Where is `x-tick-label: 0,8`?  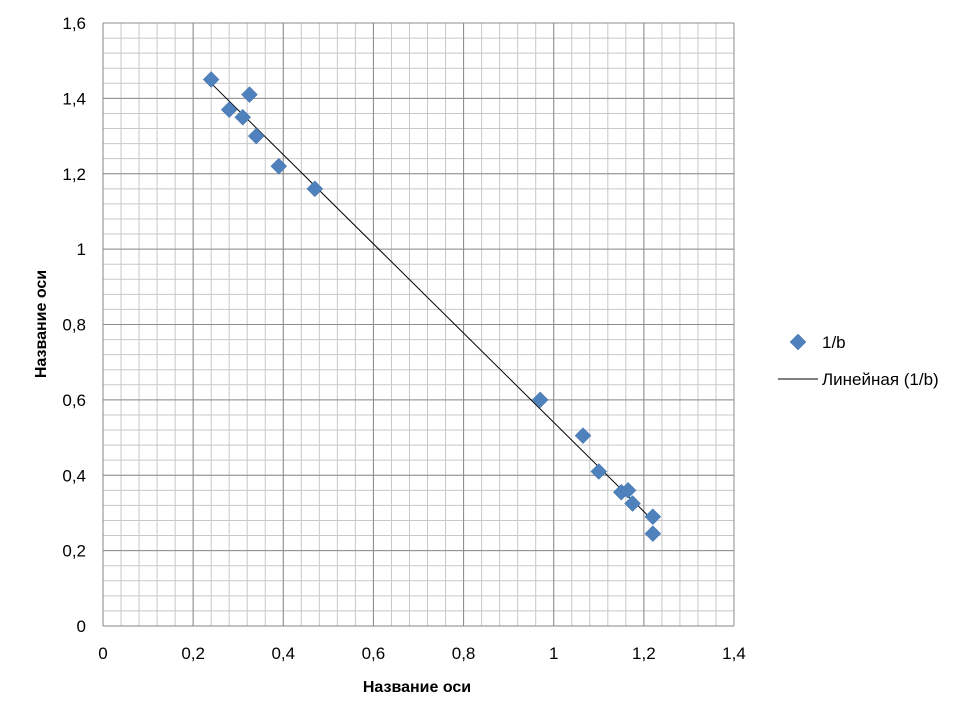
x-tick-label: 0,8 is located at coordinates (464, 653).